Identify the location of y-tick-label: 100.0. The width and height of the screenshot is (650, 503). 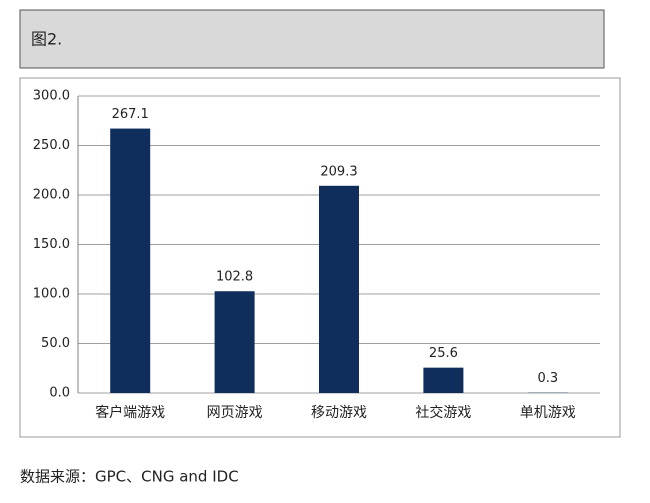
(51, 294).